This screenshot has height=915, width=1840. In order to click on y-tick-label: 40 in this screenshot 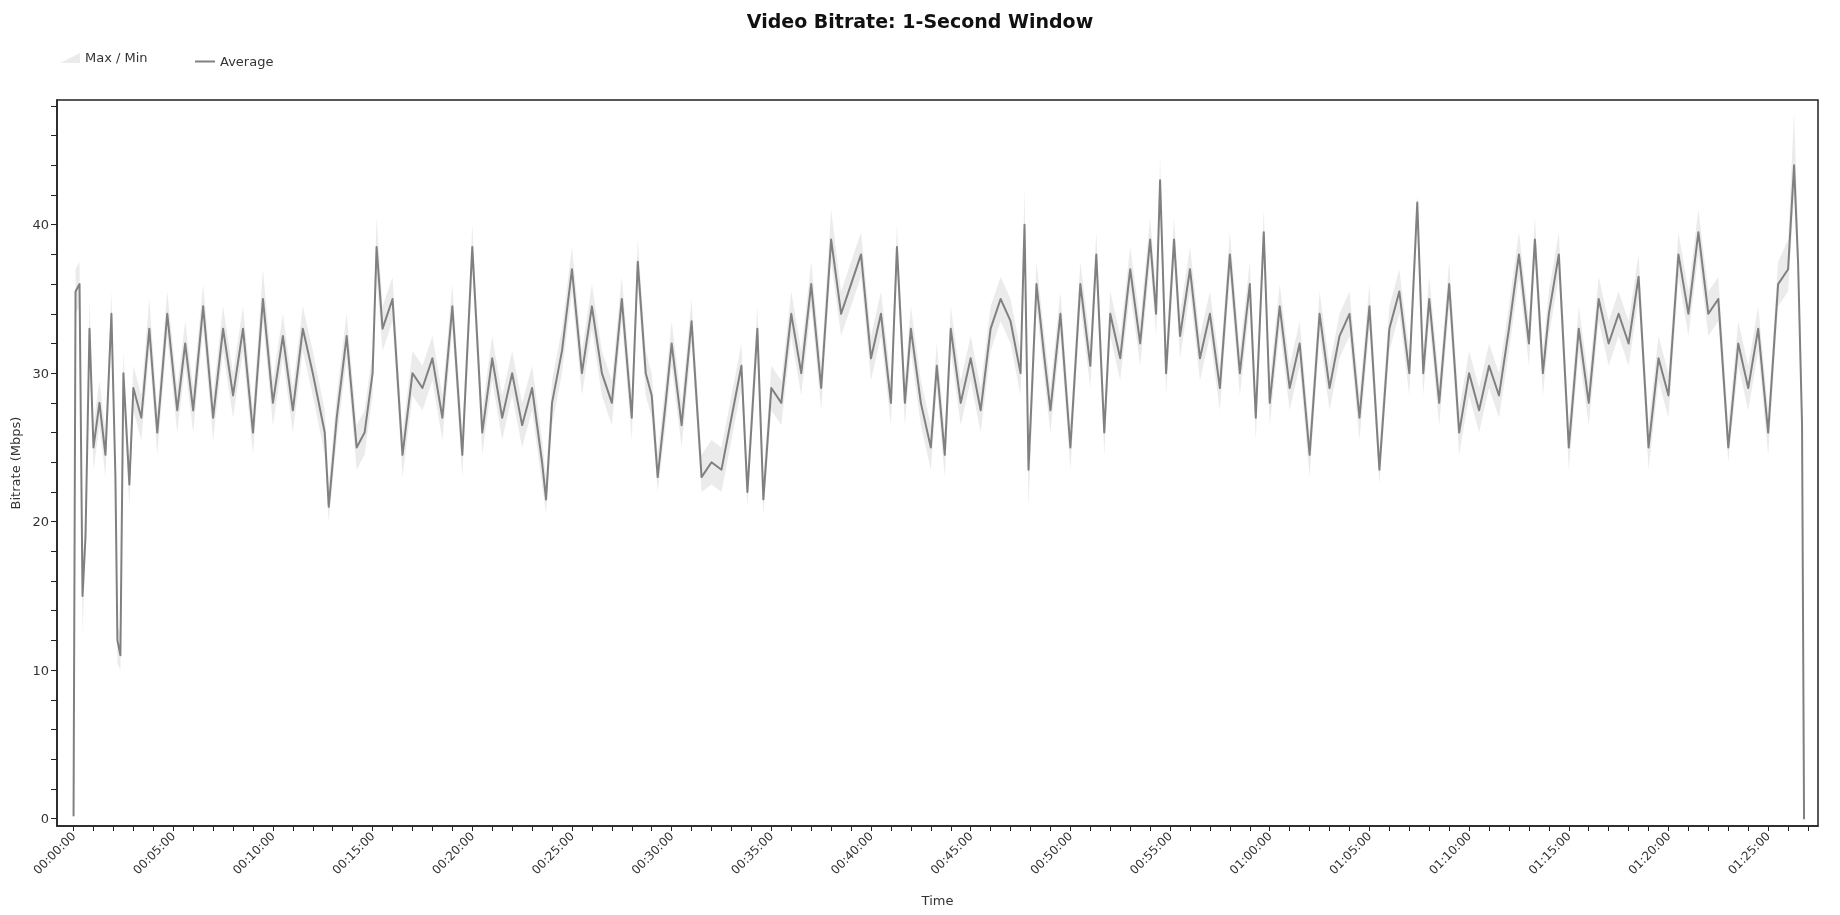, I will do `click(40, 225)`.